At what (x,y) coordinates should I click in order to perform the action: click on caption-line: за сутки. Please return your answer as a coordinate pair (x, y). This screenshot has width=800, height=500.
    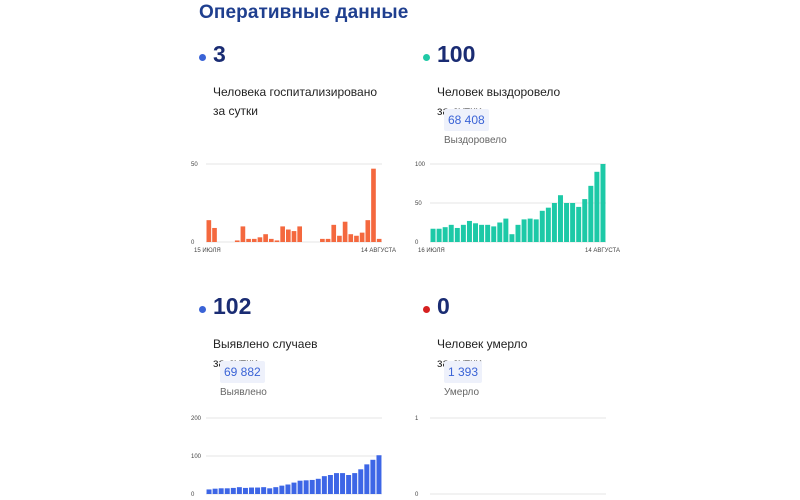
    Looking at the image, I should click on (235, 111).